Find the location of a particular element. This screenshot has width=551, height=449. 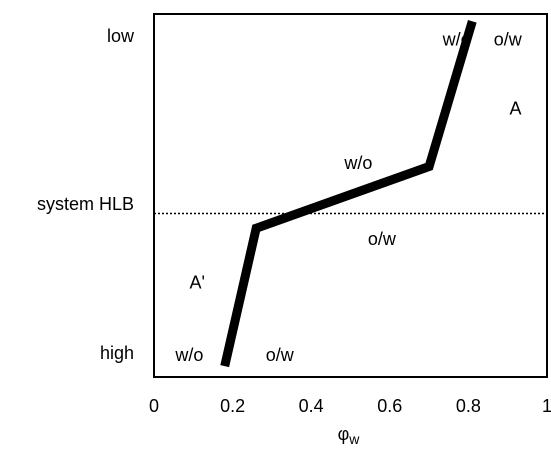

x-tick-label: 0 is located at coordinates (154, 406).